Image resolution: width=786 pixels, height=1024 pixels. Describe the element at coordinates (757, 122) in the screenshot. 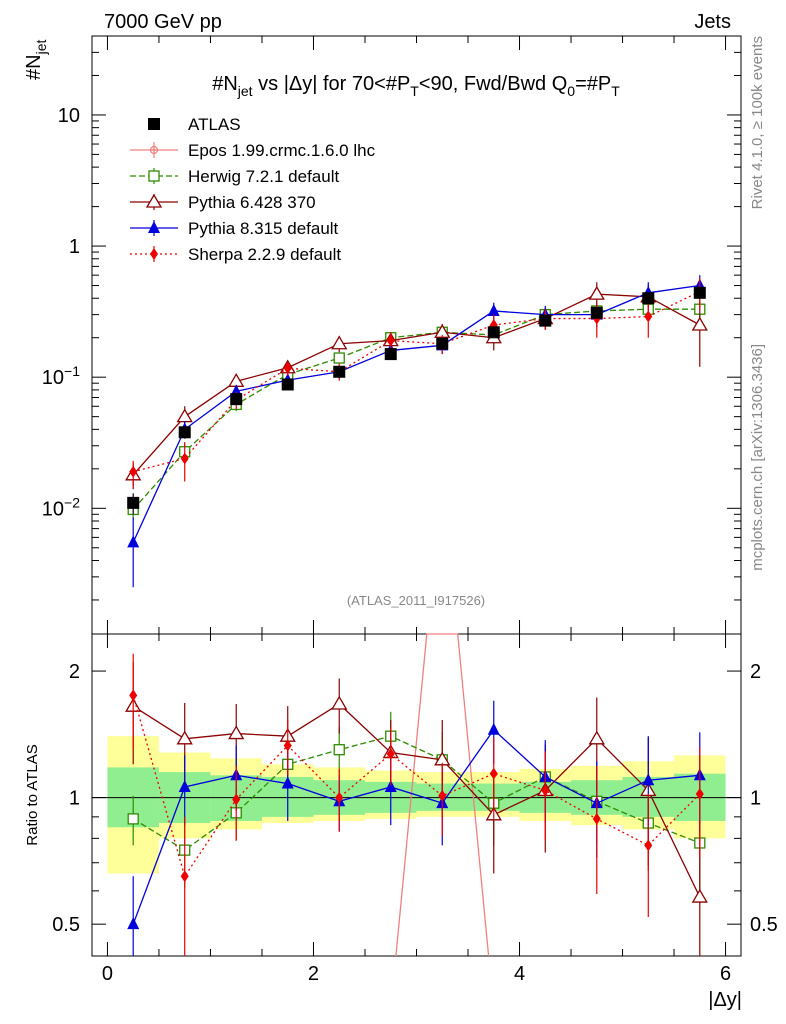

I see `rivet-version-label: Rivet 4.1.0, ≥ 100k events` at that location.